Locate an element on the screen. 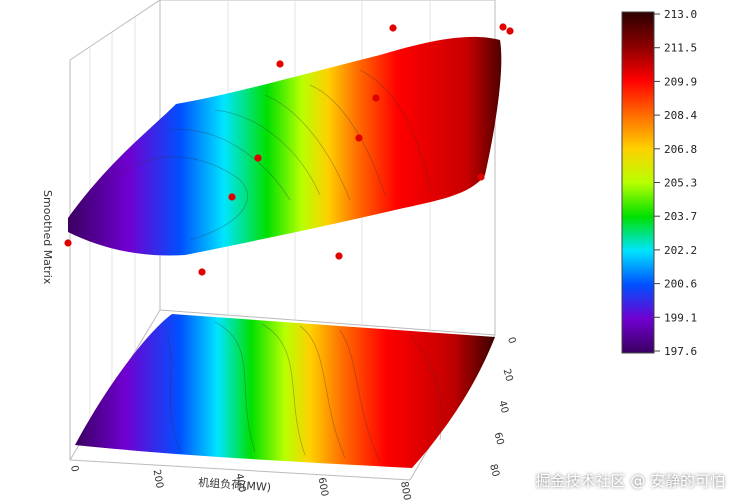 This screenshot has height=501, width=733. colorbar-tick-label: 200.6 is located at coordinates (680, 284).